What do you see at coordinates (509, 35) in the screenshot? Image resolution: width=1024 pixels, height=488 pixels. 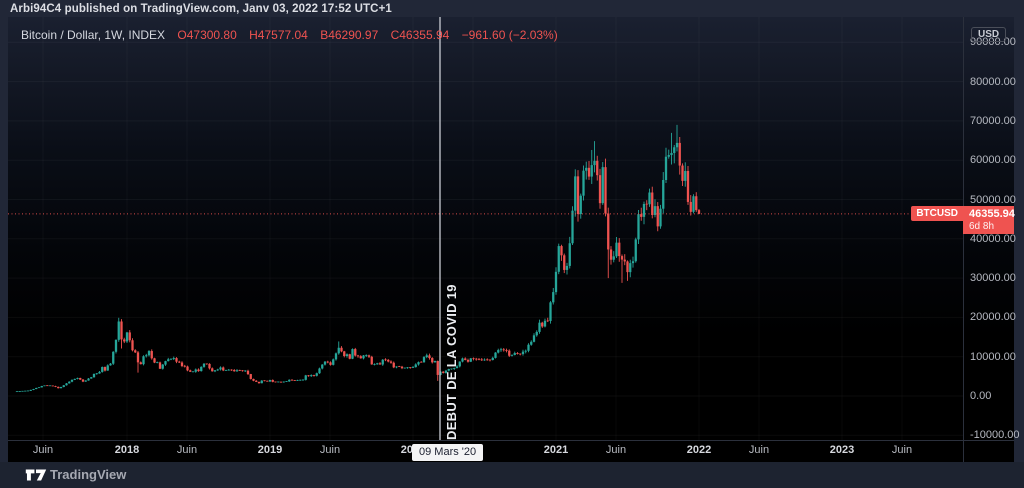 I see `price-change: −961.60 (−2.03%)` at bounding box center [509, 35].